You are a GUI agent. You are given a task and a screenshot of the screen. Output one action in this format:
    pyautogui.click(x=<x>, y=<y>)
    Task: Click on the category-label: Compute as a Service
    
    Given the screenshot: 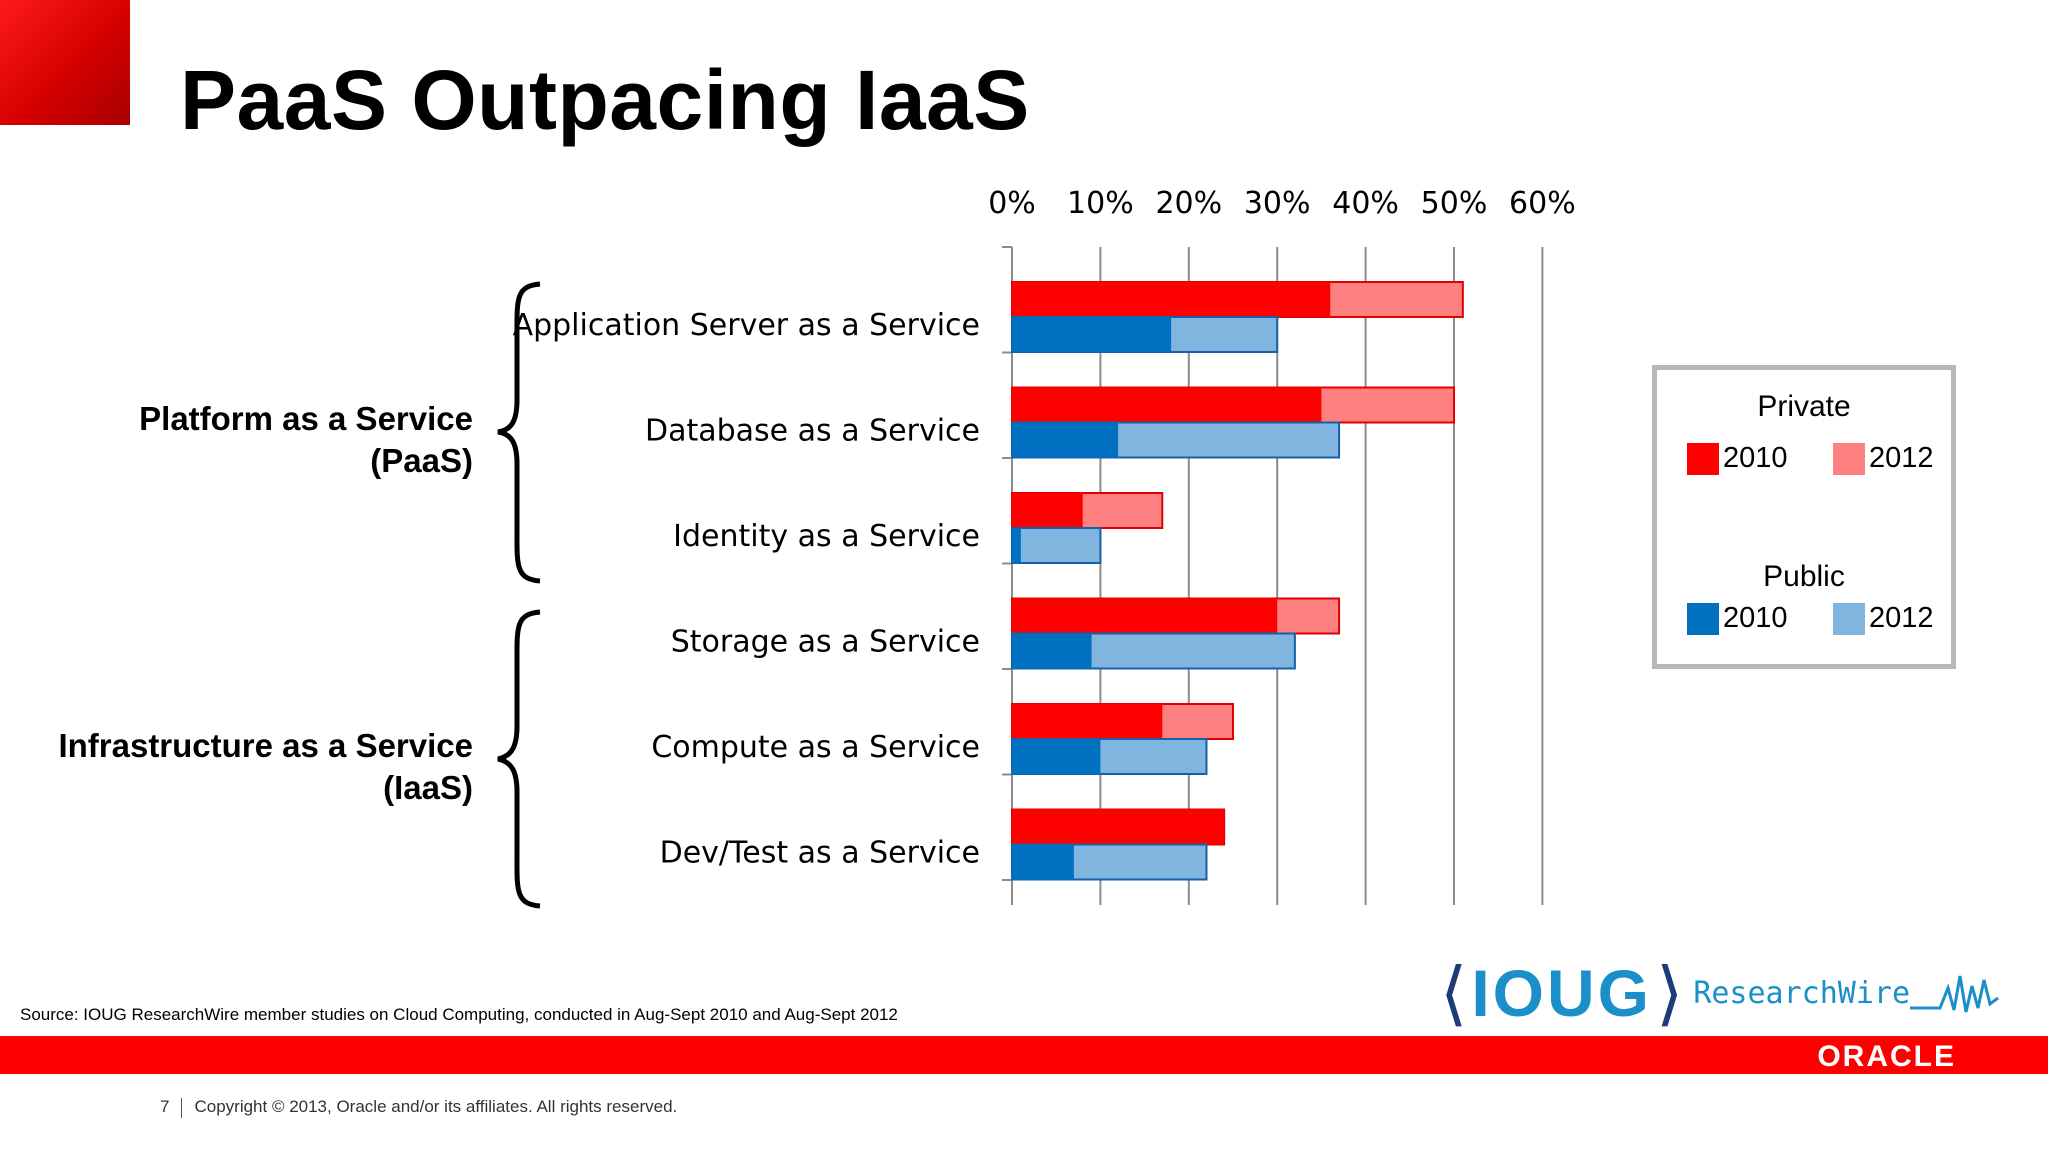 What is the action you would take?
    pyautogui.click(x=815, y=747)
    